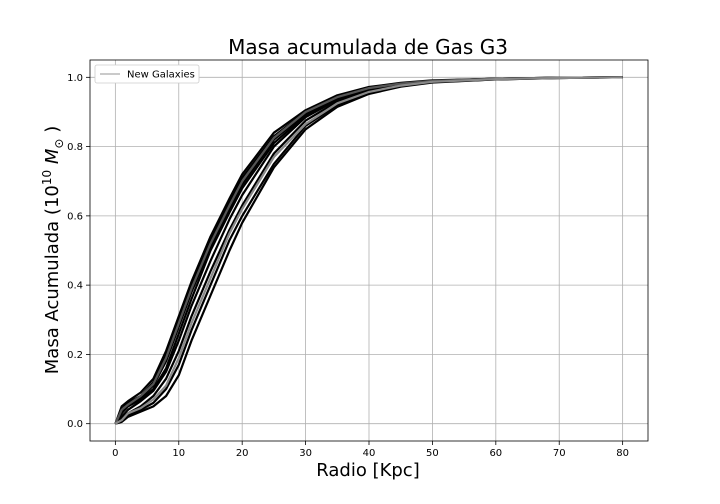 The width and height of the screenshot is (720, 504). Describe the element at coordinates (178, 453) in the screenshot. I see `x-tick-label: 10` at that location.